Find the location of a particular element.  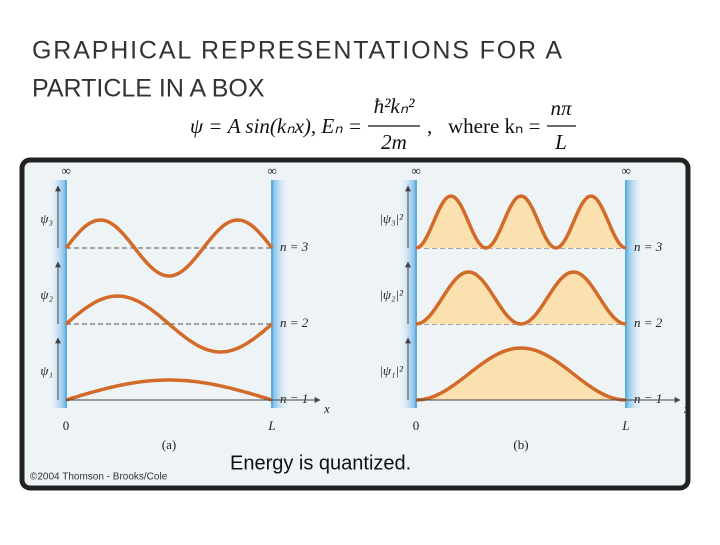

panel-label: (b) is located at coordinates (520, 444).